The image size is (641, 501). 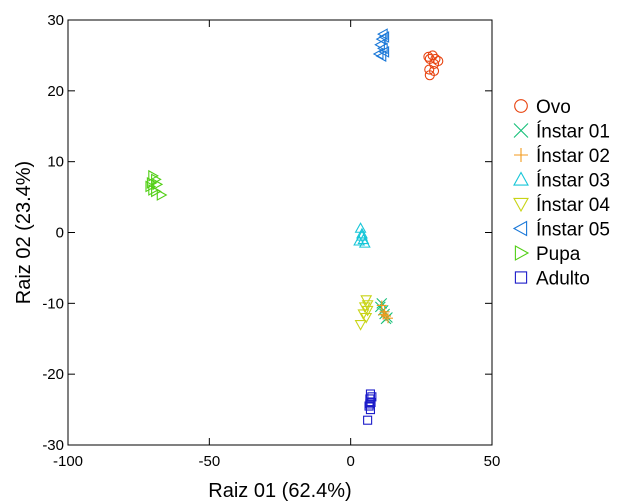 What do you see at coordinates (55, 91) in the screenshot?
I see `y-tick-label: 20` at bounding box center [55, 91].